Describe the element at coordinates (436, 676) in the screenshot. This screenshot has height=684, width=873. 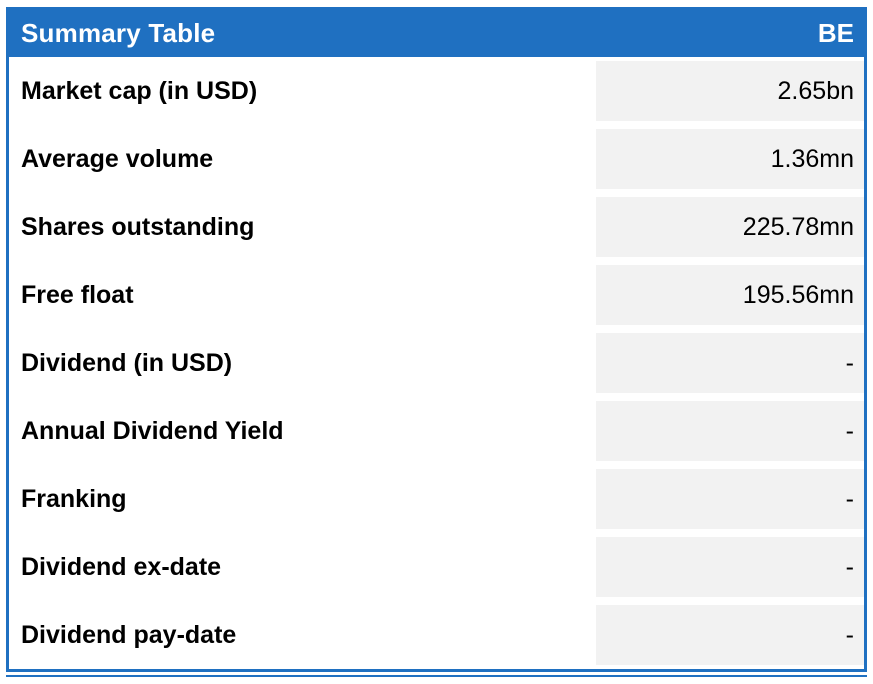
I see `double-border-line` at that location.